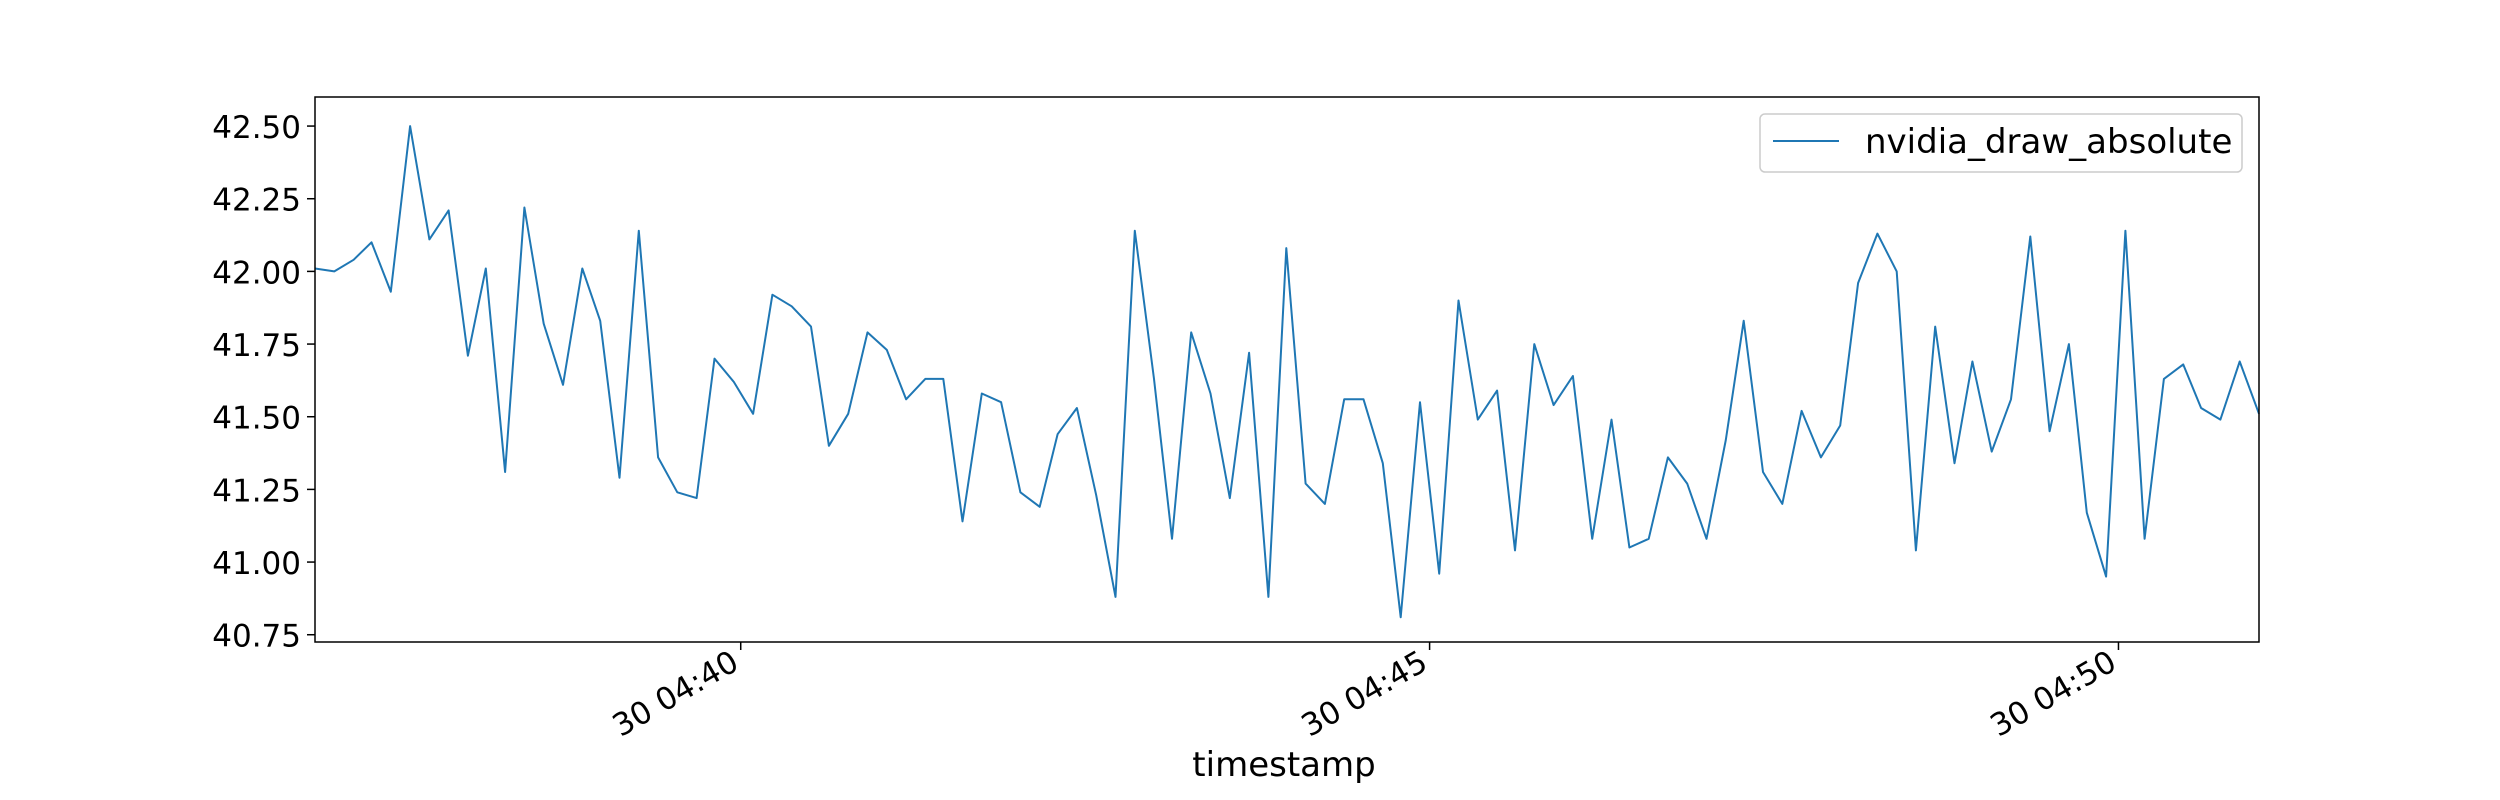 This screenshot has width=2500, height=800. What do you see at coordinates (256, 637) in the screenshot?
I see `y-tick-label: 40.75` at bounding box center [256, 637].